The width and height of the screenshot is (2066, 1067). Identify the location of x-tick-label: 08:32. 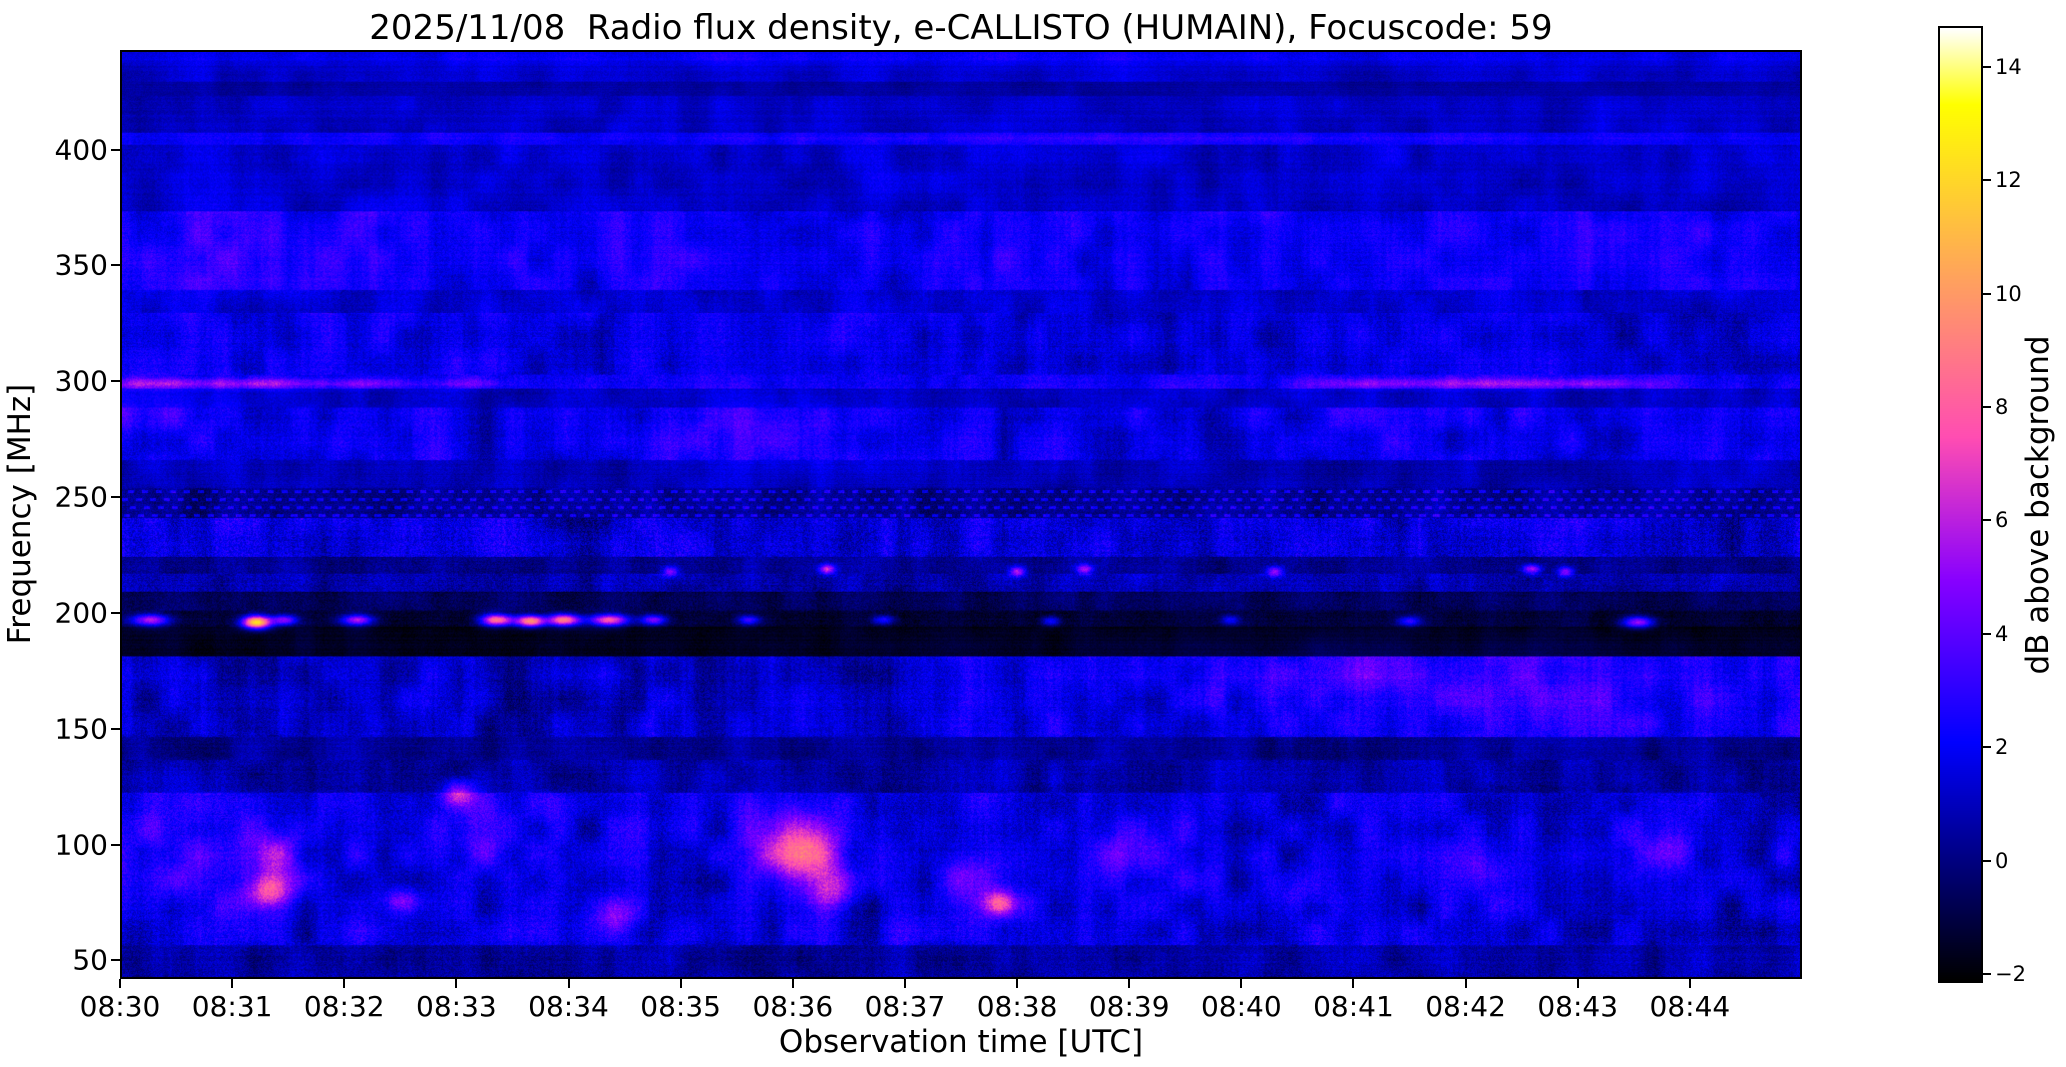
(344, 1006).